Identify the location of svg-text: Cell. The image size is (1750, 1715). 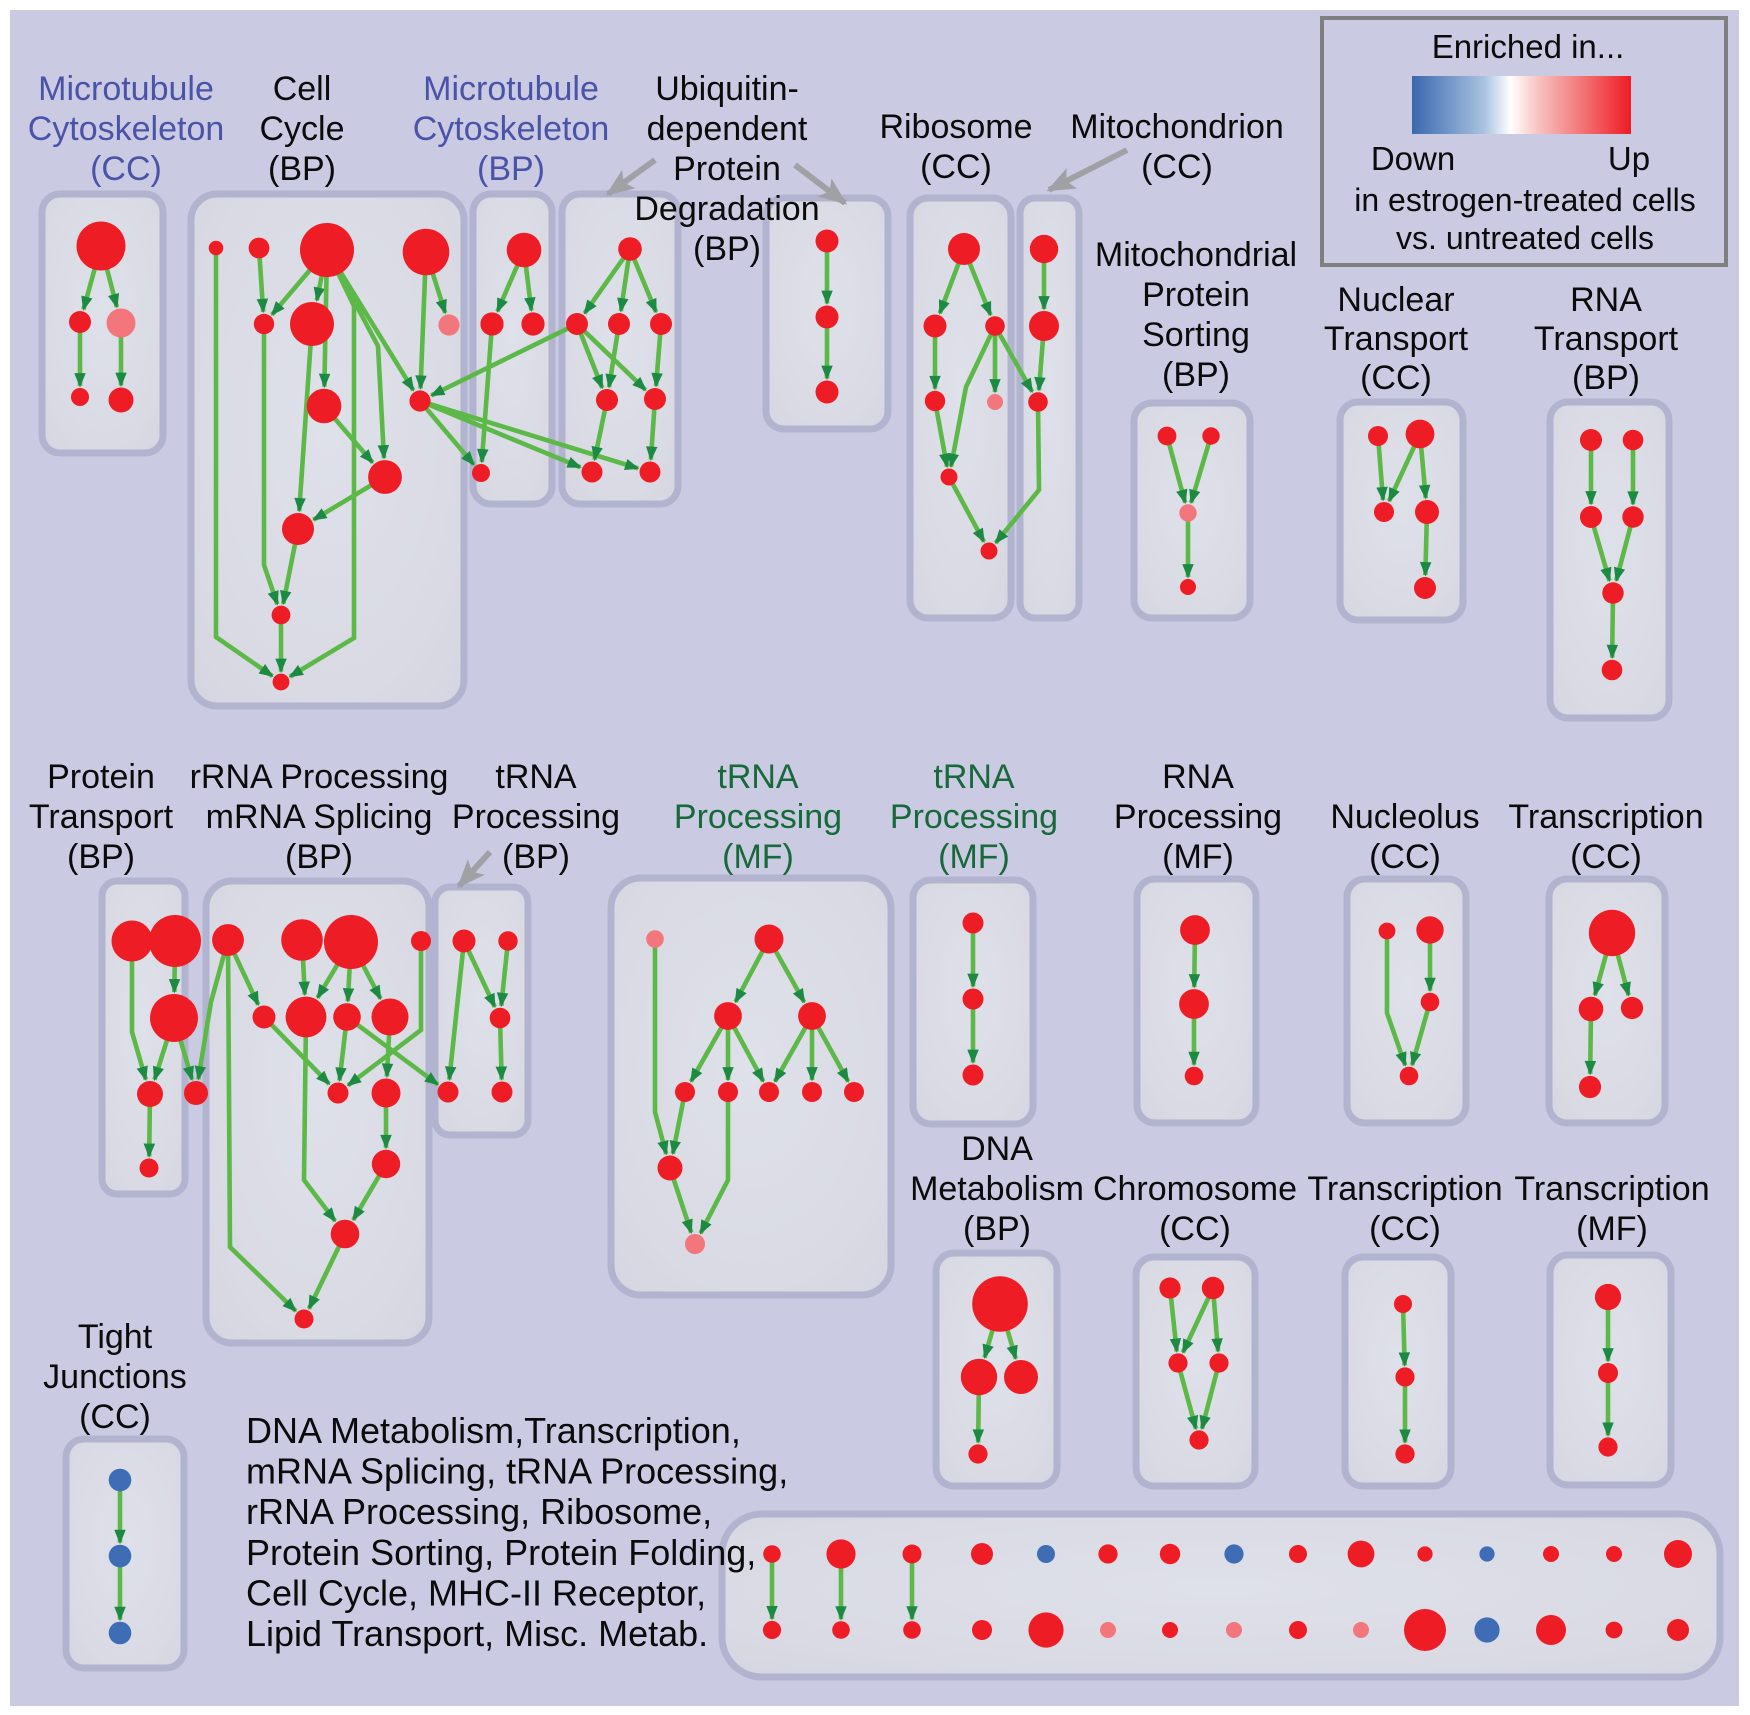
(302, 89).